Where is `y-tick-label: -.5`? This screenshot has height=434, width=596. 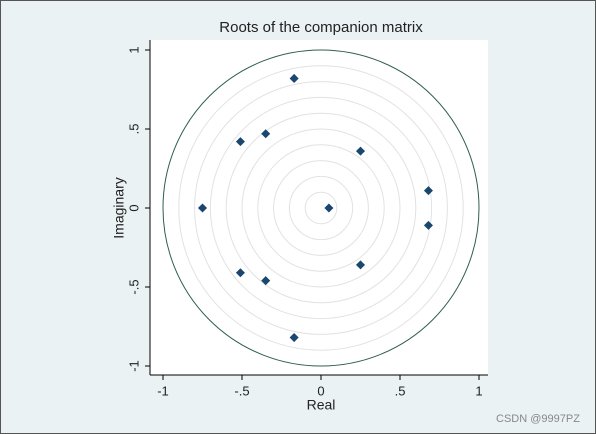
y-tick-label: -.5 is located at coordinates (133, 286).